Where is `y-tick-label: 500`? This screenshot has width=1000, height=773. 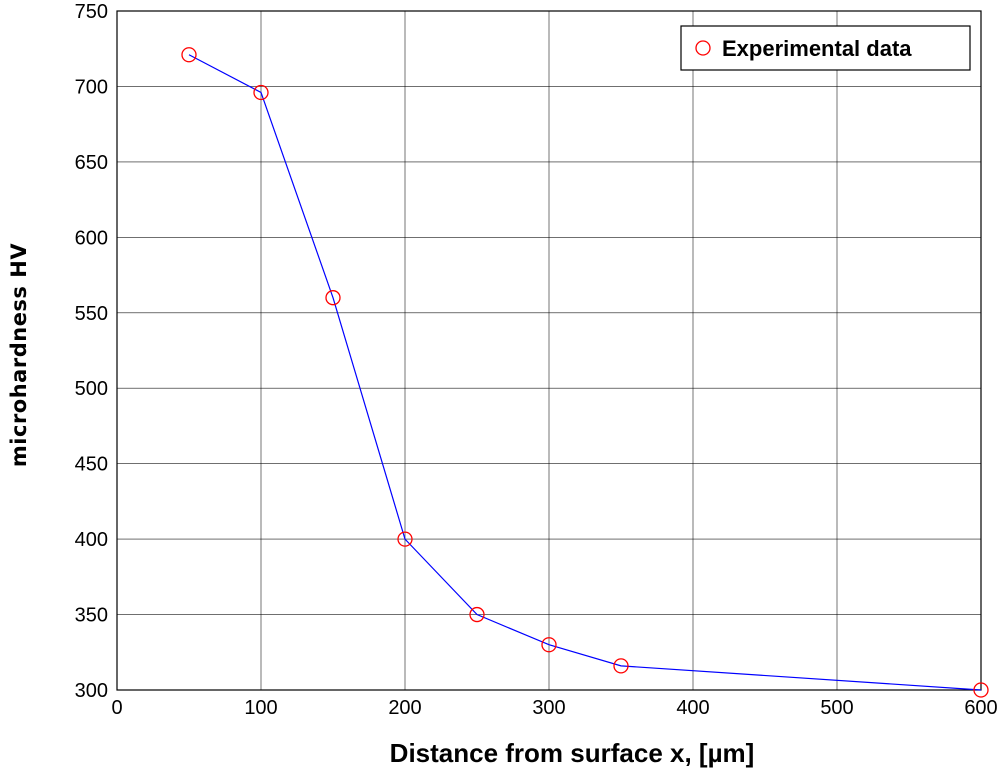 y-tick-label: 500 is located at coordinates (91, 389).